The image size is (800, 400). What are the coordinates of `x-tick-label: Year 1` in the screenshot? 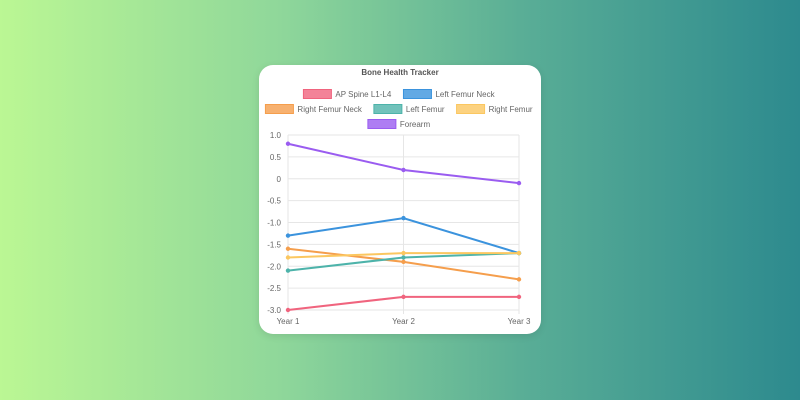 It's located at (288, 321).